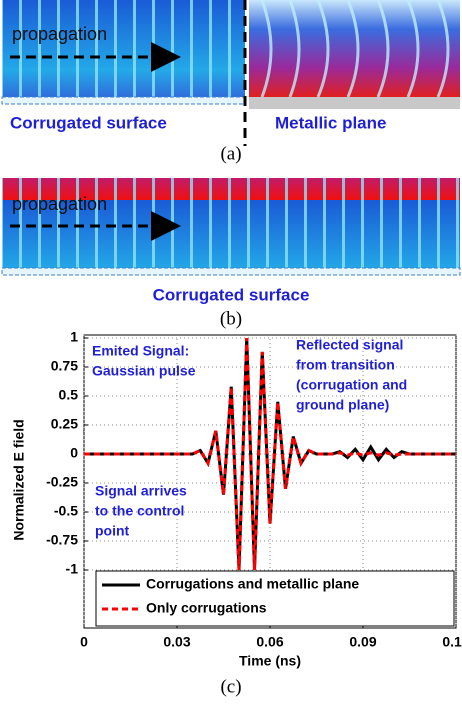 This screenshot has height=708, width=462. I want to click on x-tick-label: 0.12, so click(452, 642).